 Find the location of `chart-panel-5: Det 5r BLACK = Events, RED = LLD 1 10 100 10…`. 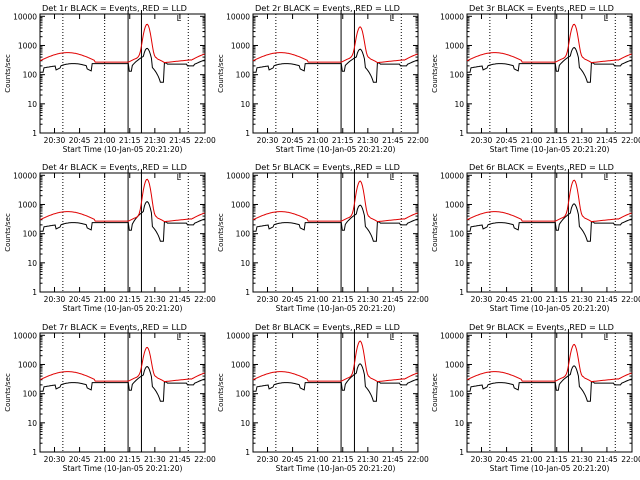

chart-panel-5: Det 5r BLACK = Events, RED = LLD 1 10 100 10… is located at coordinates (323, 237).